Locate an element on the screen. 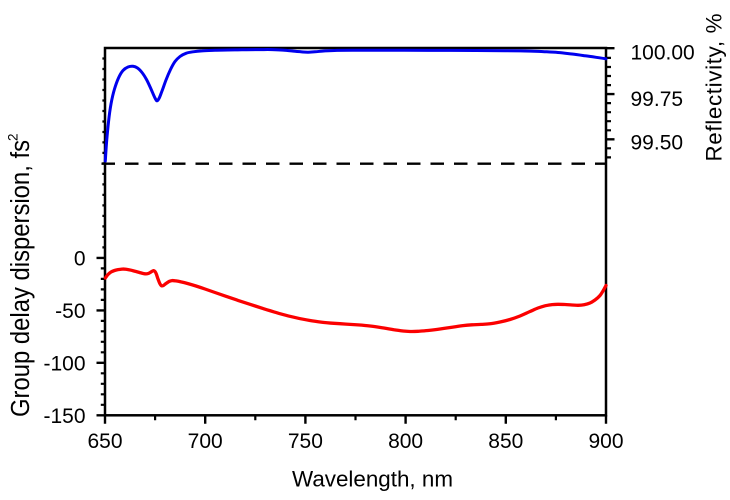 The width and height of the screenshot is (730, 500). svg-text: 2 is located at coordinates (13, 137).